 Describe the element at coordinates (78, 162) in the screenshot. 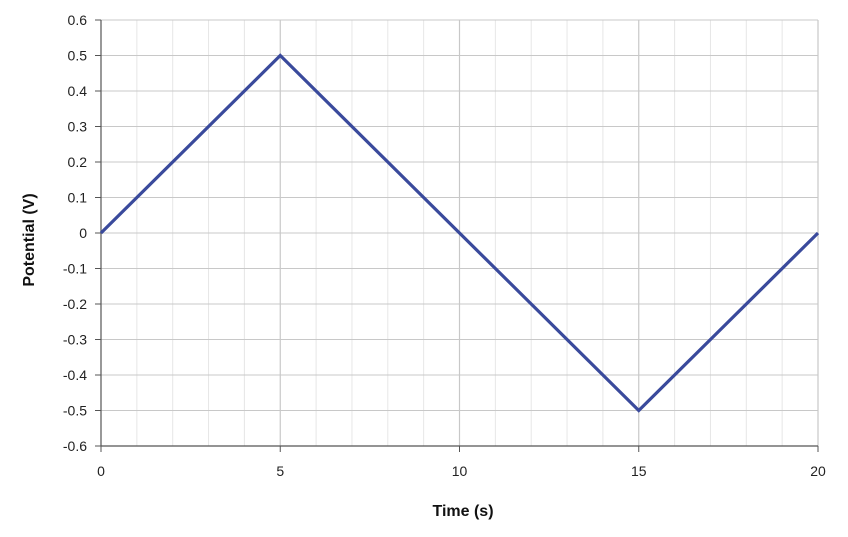

I see `y-tick-label: 0.2` at that location.